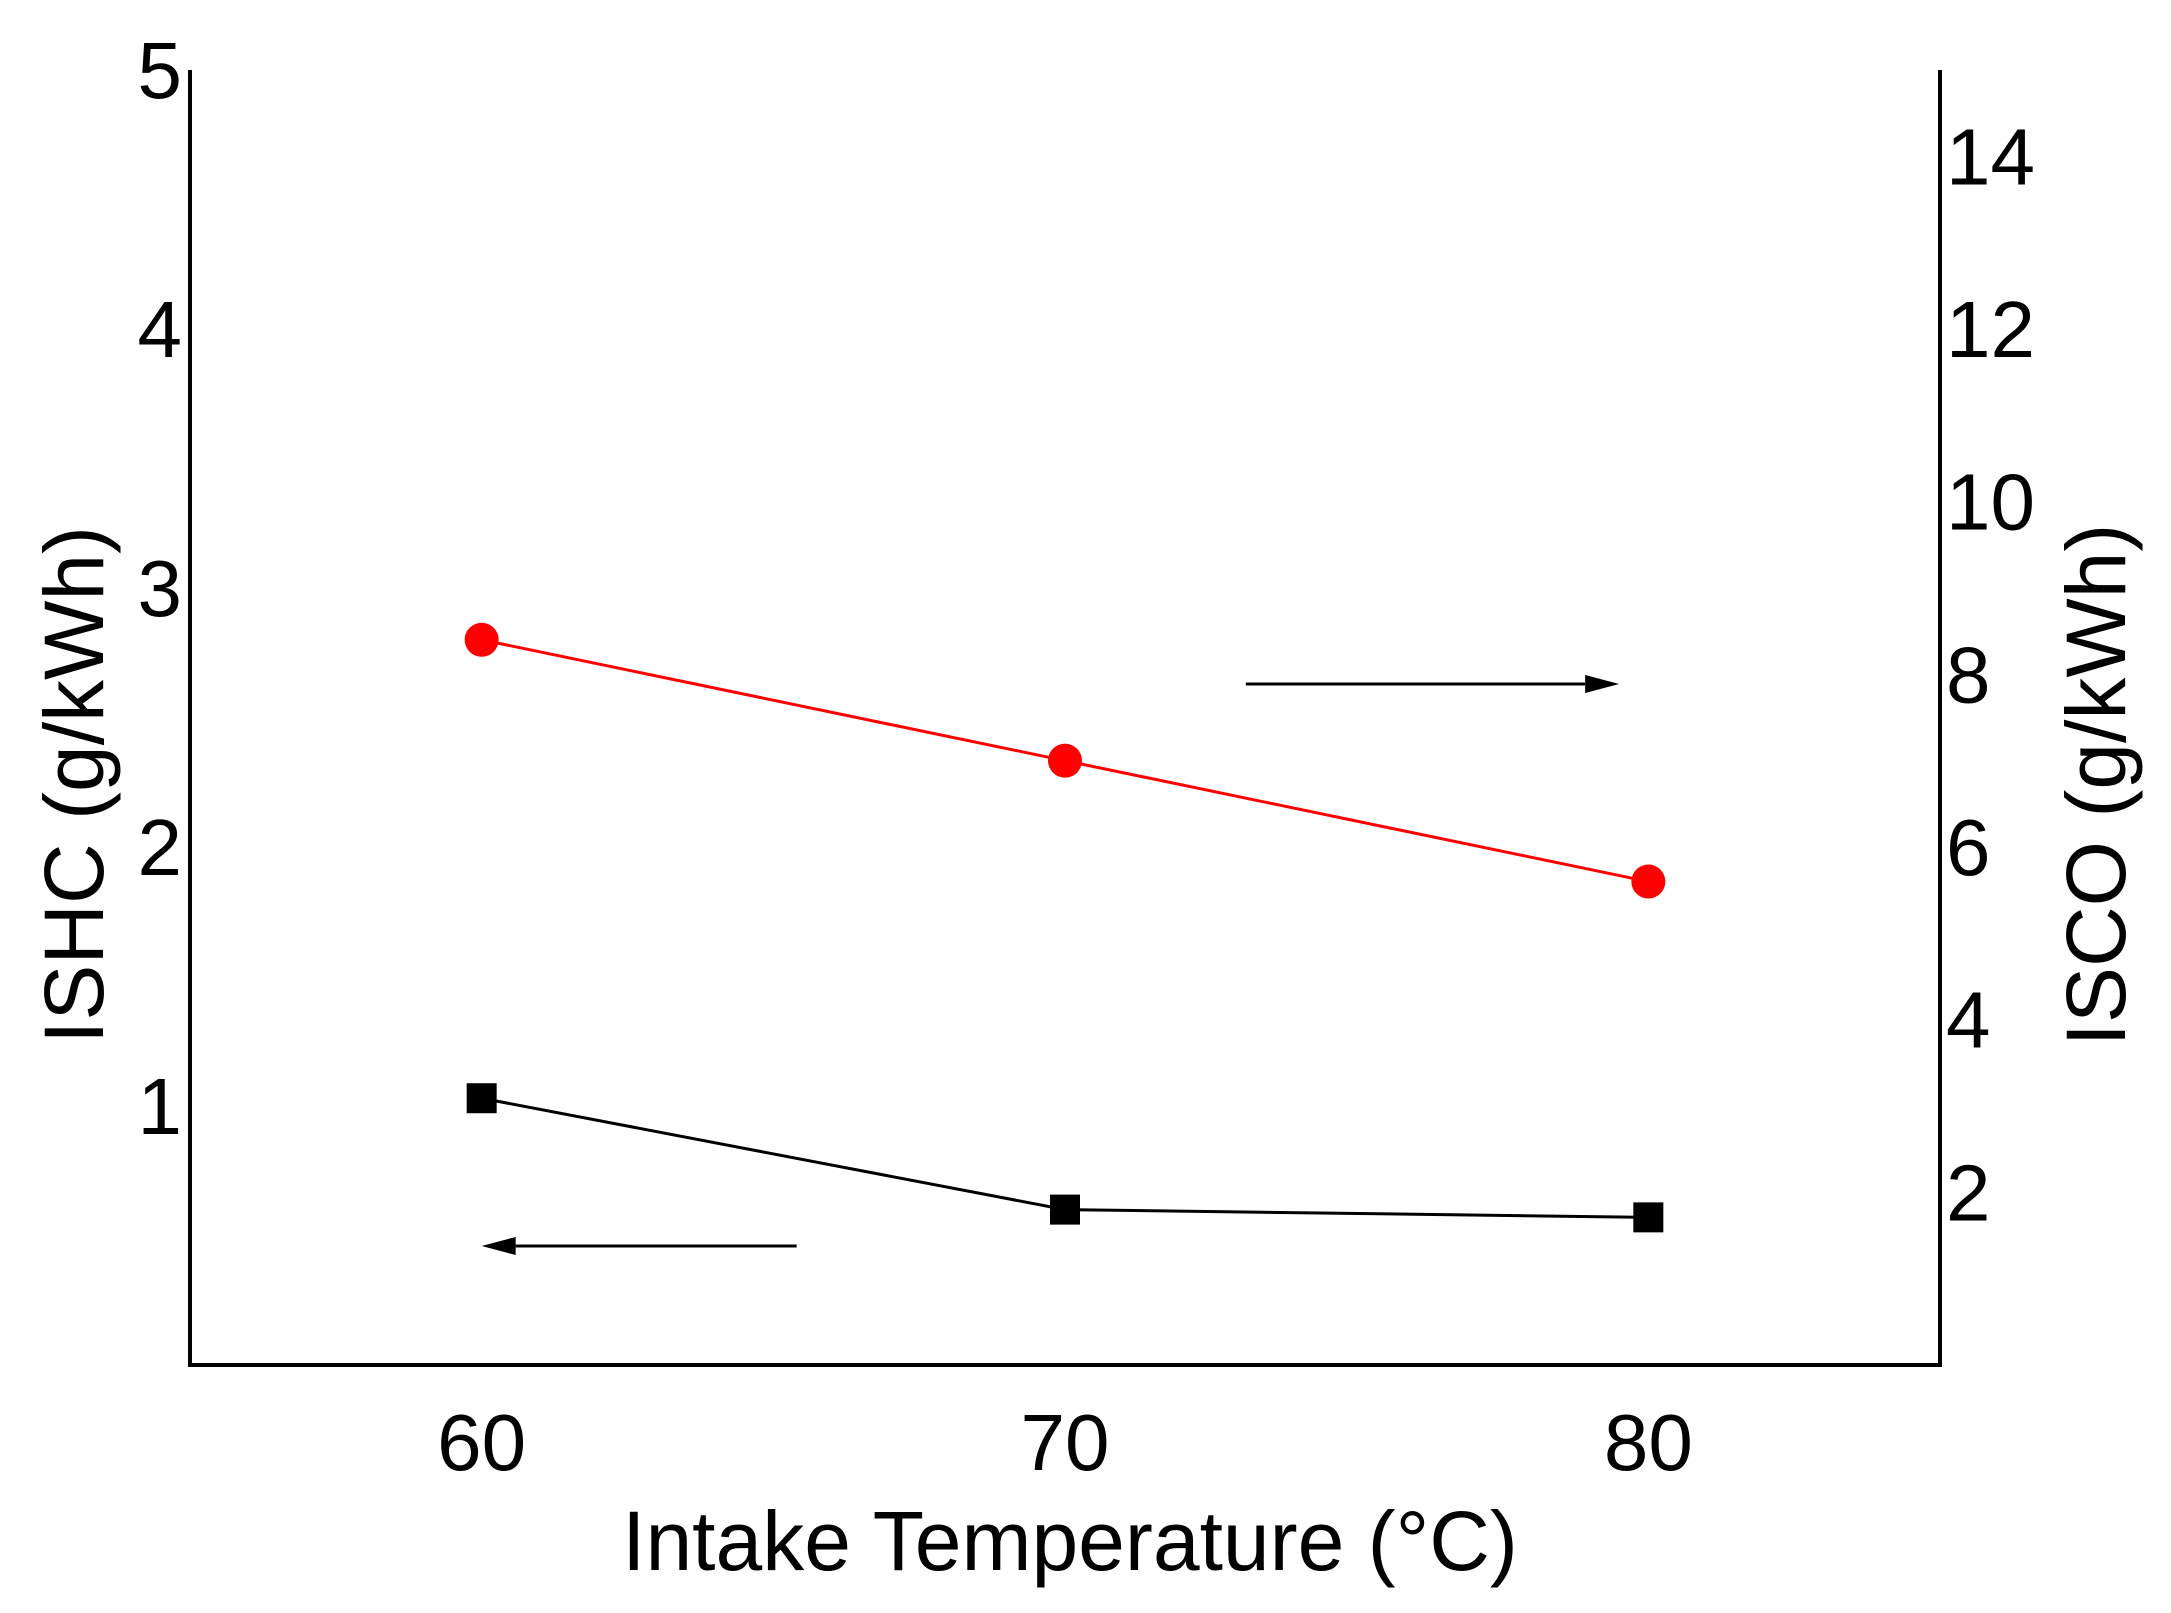 The image size is (2171, 1613). I want to click on left-y-axis-title: ISHC (g/kWh), so click(74, 785).